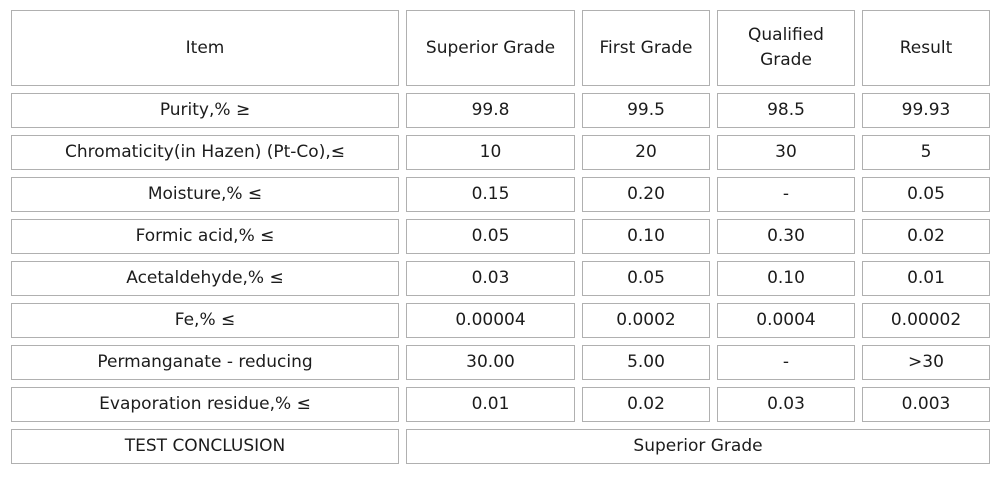 The image size is (1000, 503). I want to click on conclusion-label: TEST CONCLUSION, so click(205, 446).